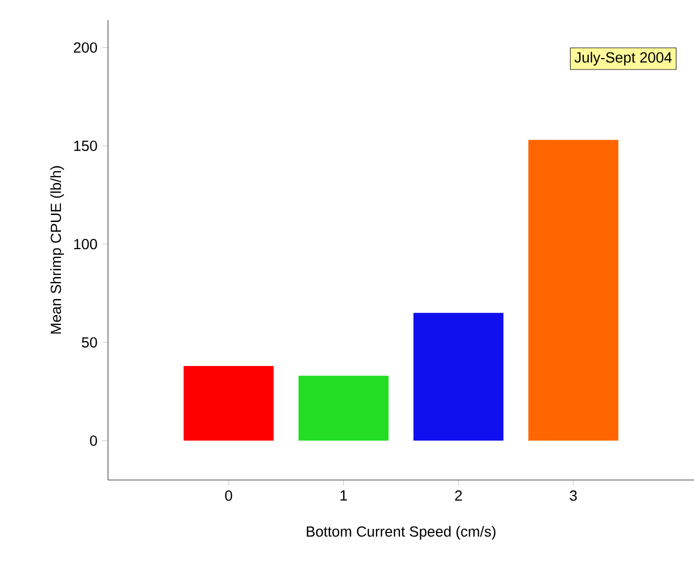  I want to click on x-tick-label: 3, so click(573, 495).